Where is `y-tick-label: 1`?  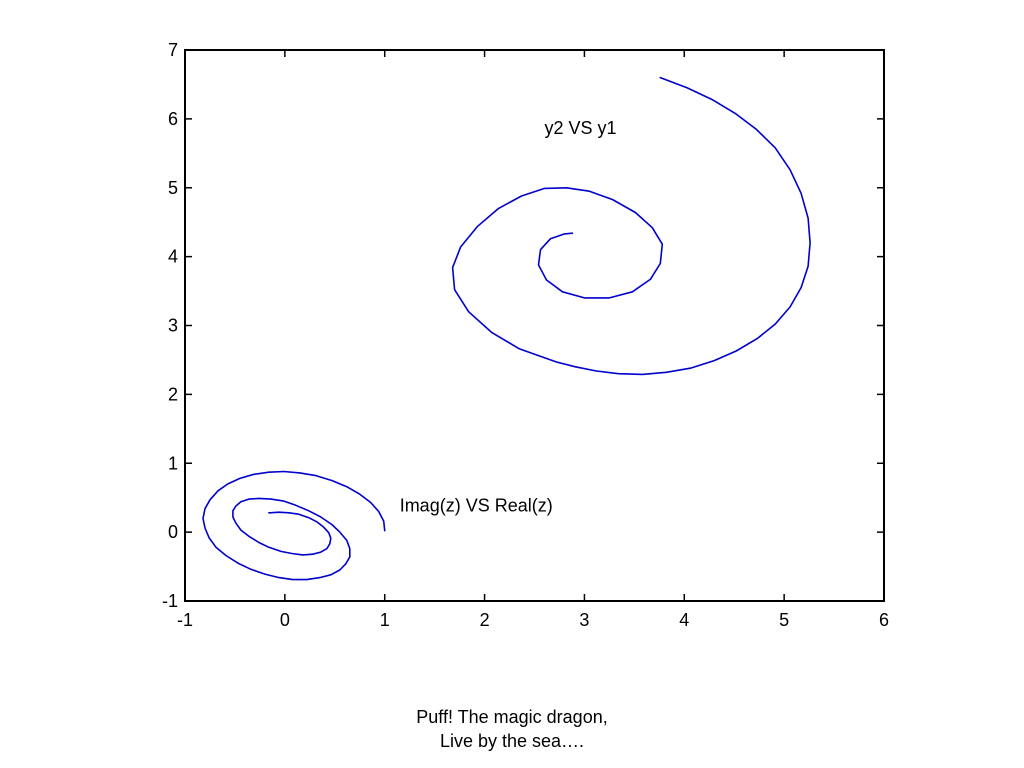
y-tick-label: 1 is located at coordinates (173, 463).